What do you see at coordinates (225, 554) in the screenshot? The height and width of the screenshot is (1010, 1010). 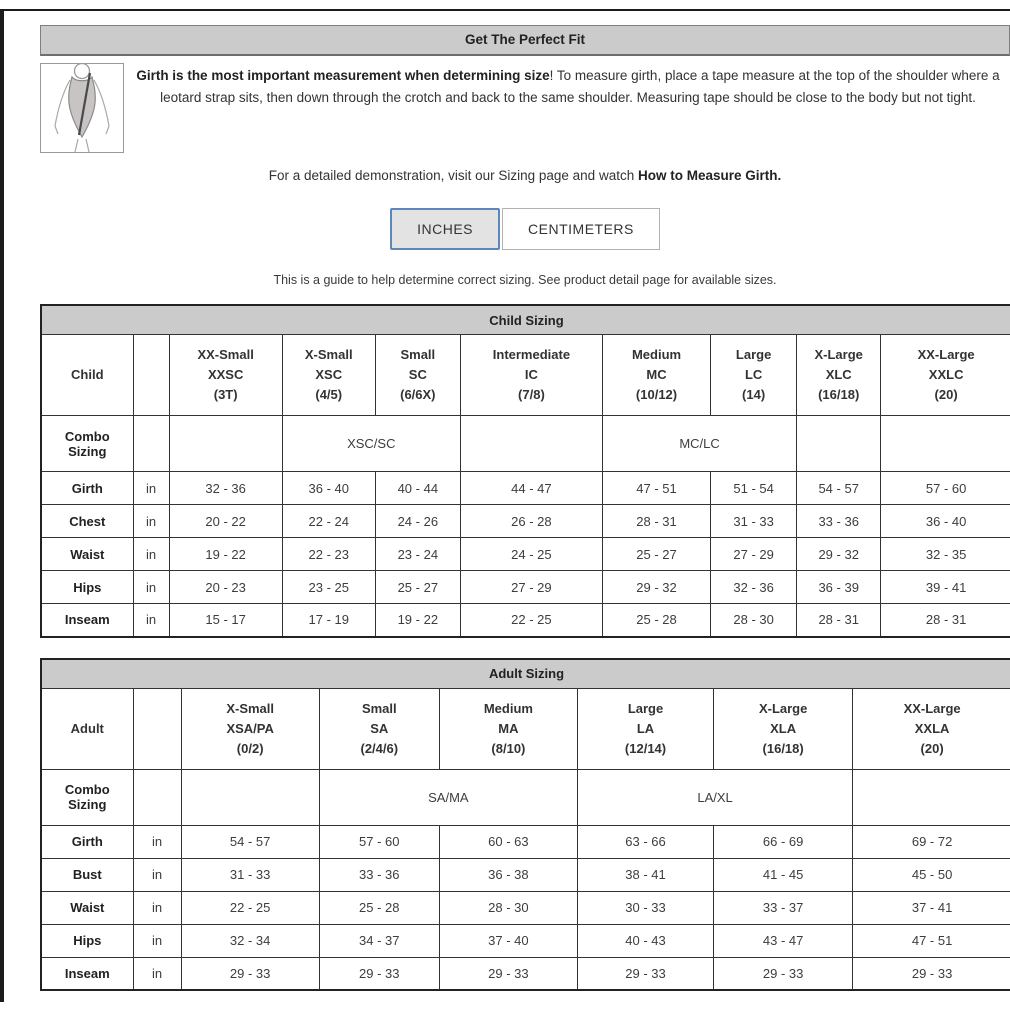 I see `data-cell: 19 - 22` at bounding box center [225, 554].